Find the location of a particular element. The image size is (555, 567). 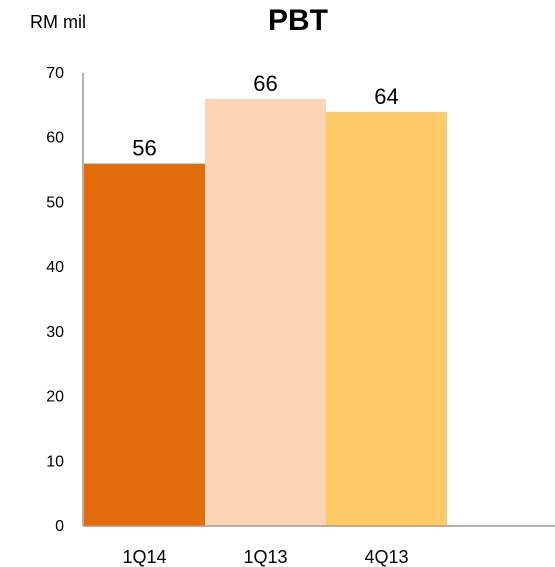

y-tick-label: 0 is located at coordinates (59, 526).